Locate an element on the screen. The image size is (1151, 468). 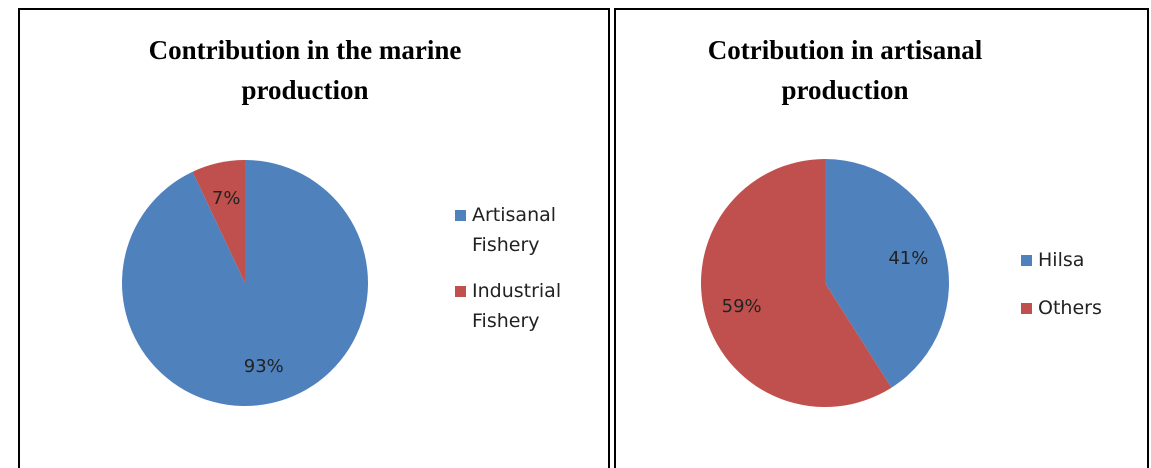
data-label: 41% is located at coordinates (908, 258).